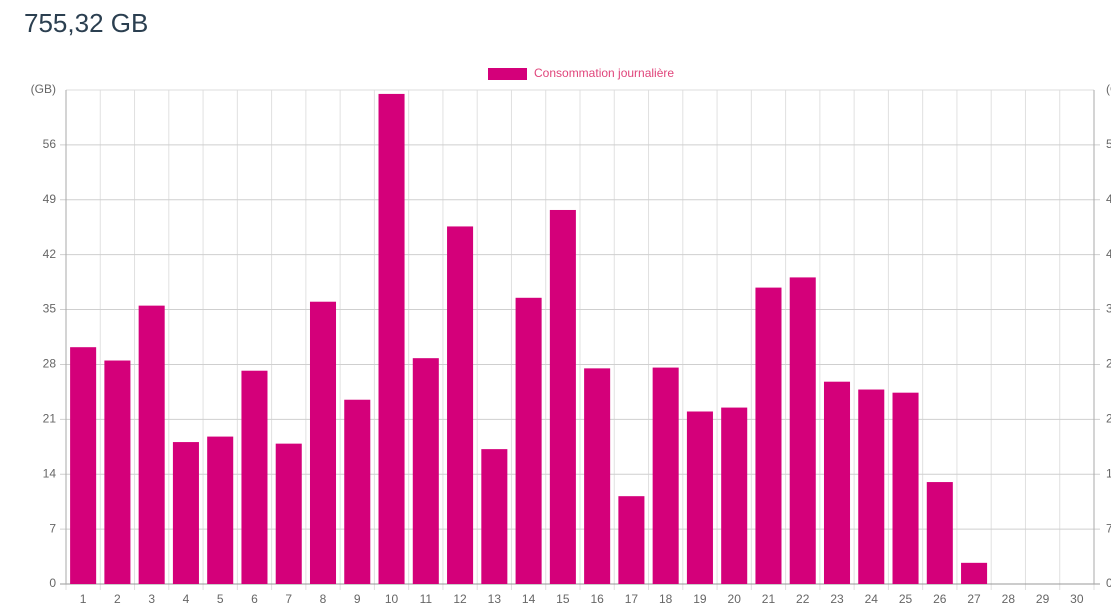 The width and height of the screenshot is (1111, 613). I want to click on x-tick-label: 26, so click(940, 599).